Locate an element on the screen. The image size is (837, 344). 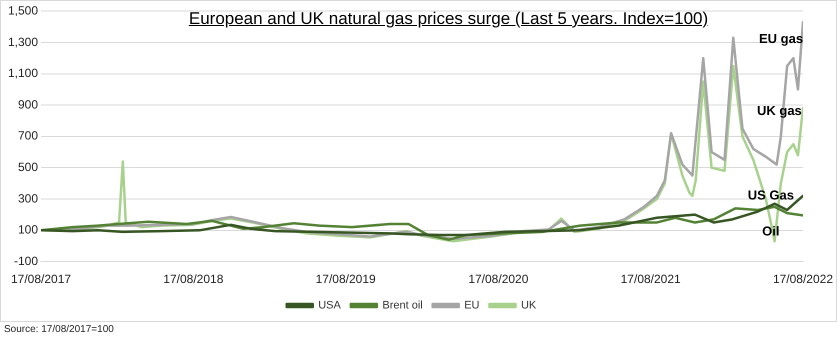
x-tick-label: 17/08/2022 is located at coordinates (803, 279).